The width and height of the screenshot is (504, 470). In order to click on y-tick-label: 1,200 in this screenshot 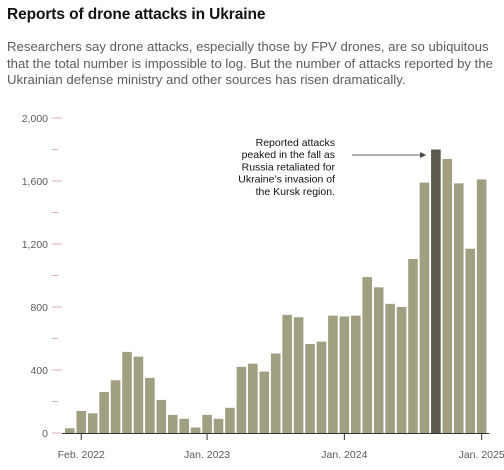, I will do `click(35, 245)`.